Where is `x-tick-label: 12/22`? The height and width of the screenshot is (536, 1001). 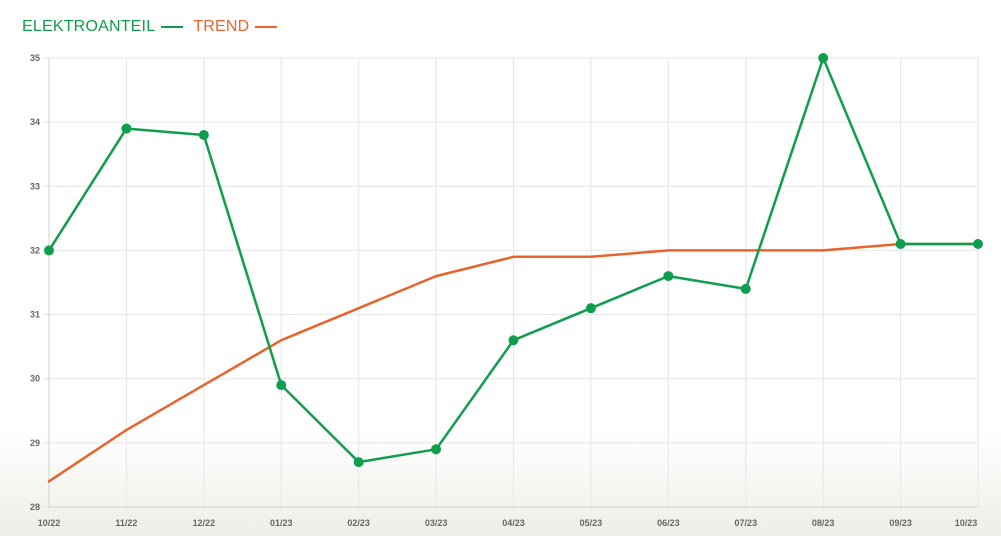 x-tick-label: 12/22 is located at coordinates (204, 523).